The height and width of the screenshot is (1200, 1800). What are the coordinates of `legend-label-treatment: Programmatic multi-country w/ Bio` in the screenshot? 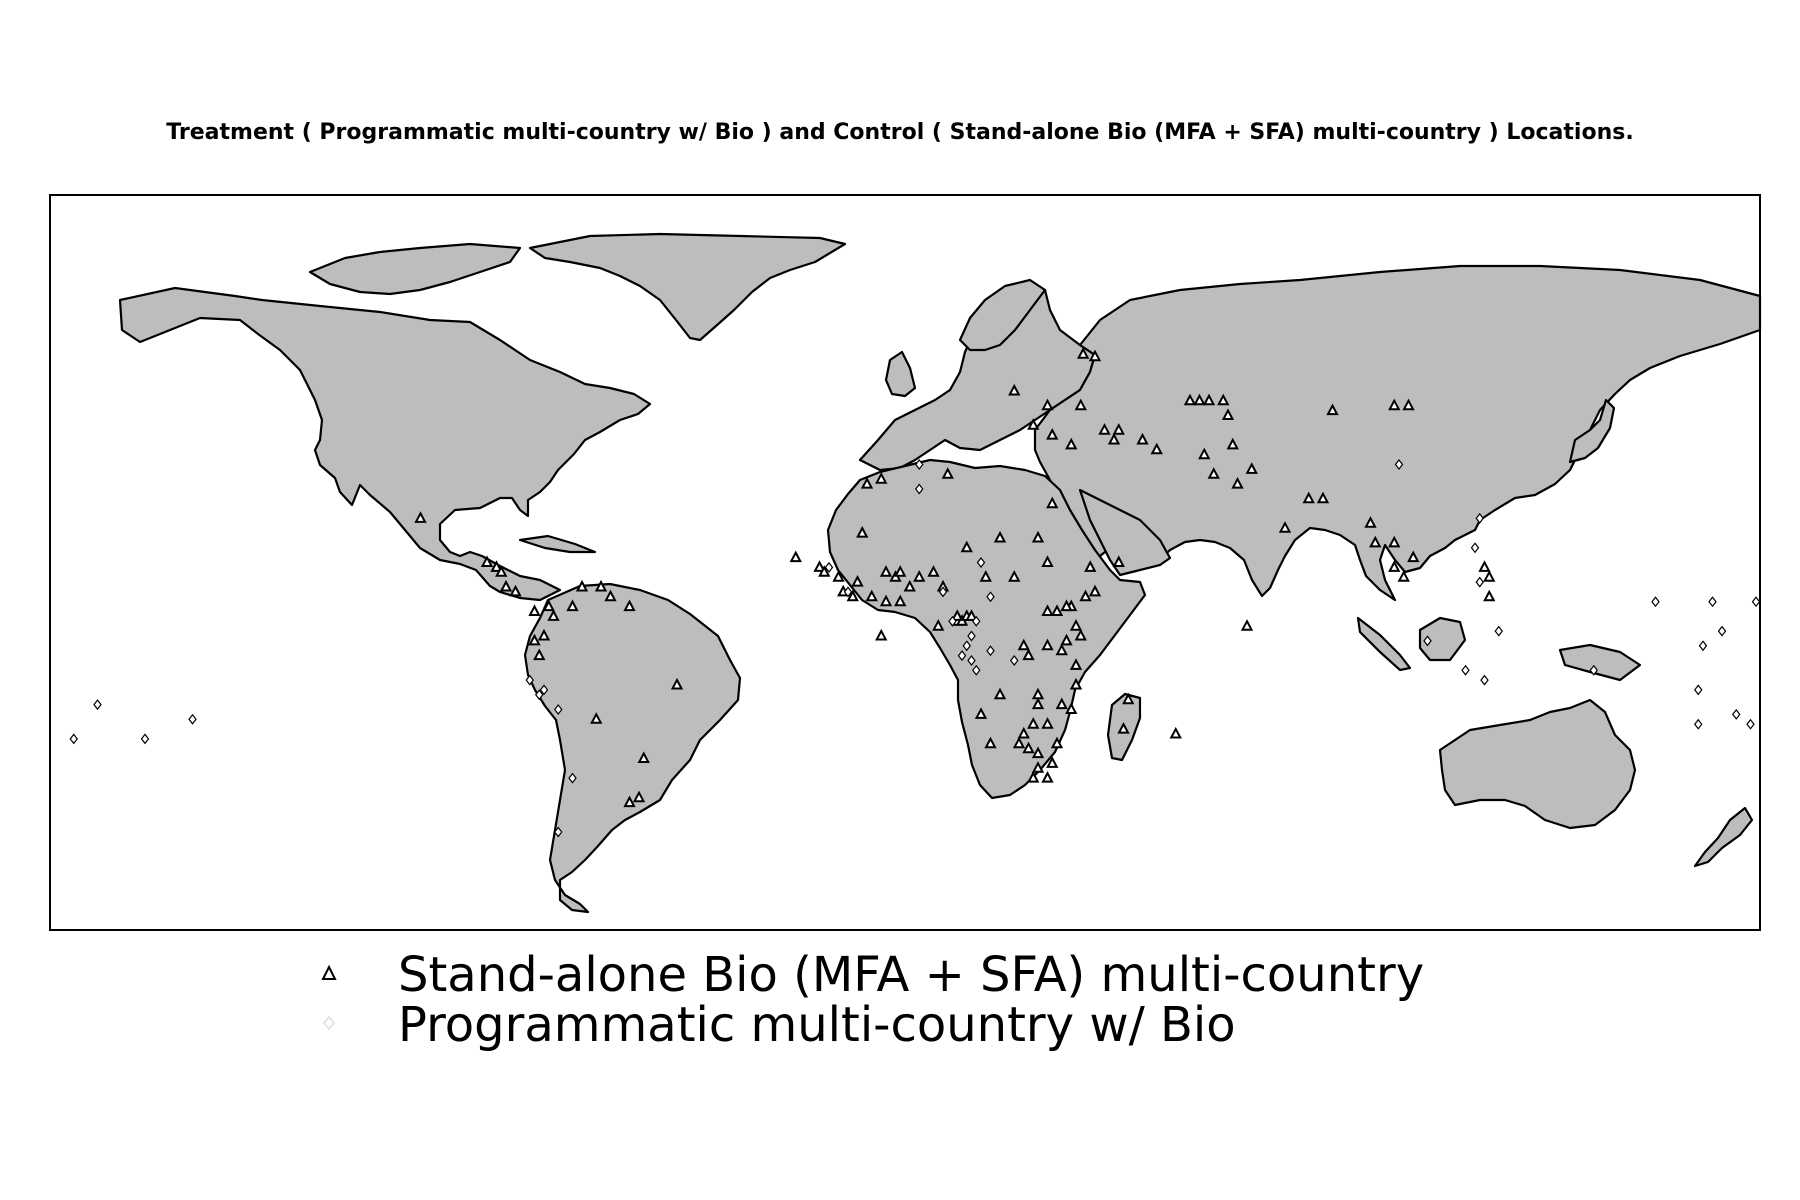 It's located at (817, 1025).